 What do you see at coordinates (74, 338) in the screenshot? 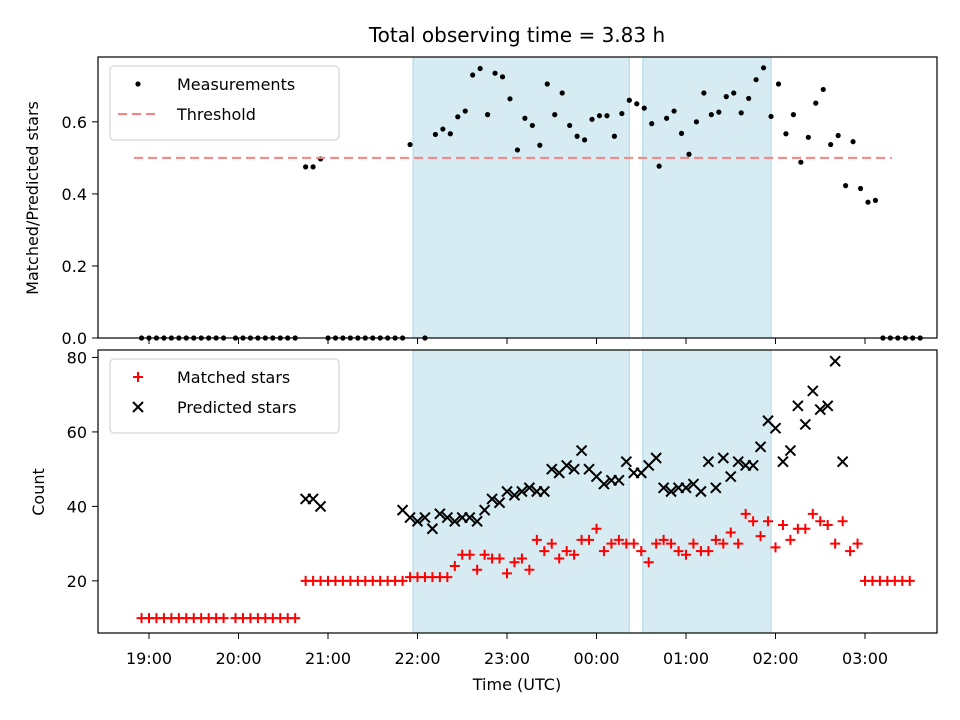
I see `y-tick-label: 0.0` at bounding box center [74, 338].